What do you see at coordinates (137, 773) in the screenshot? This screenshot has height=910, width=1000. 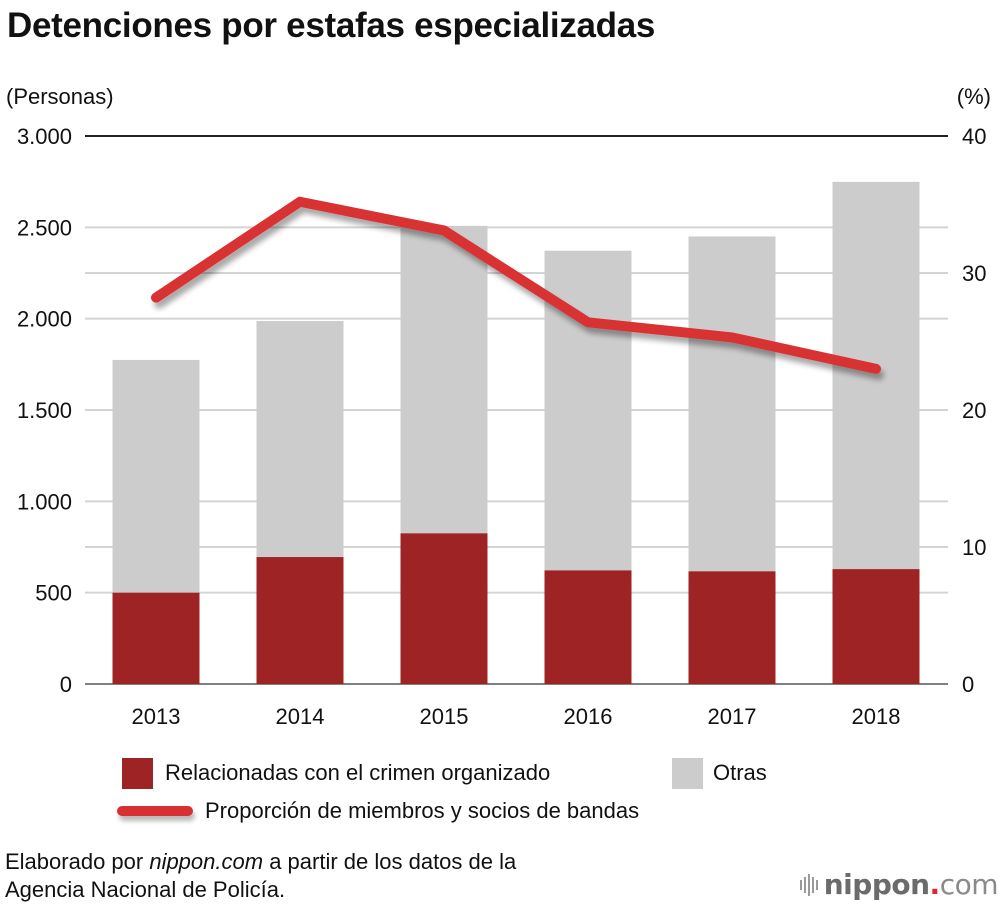 I see `legend-swatch-organized` at bounding box center [137, 773].